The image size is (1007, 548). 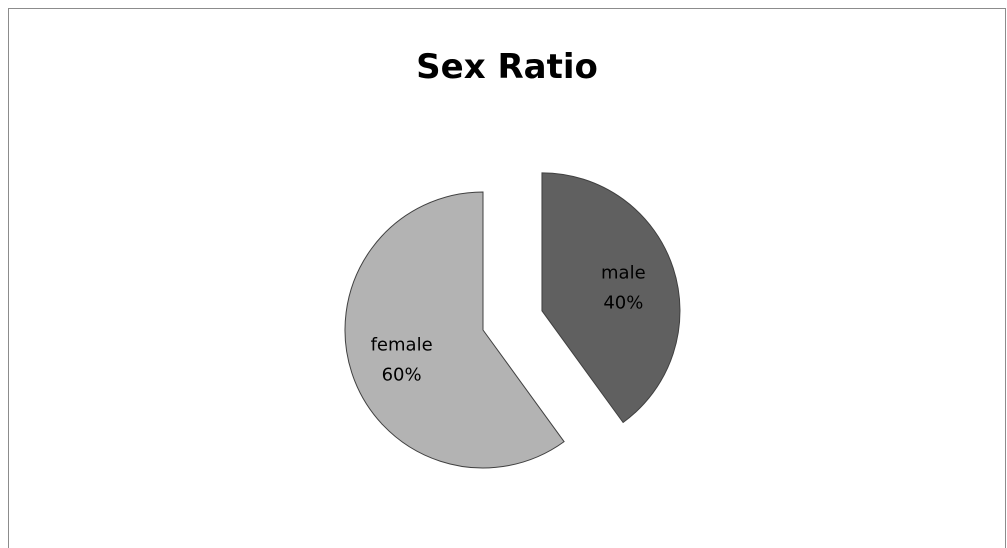 I want to click on slice-category-male: male, so click(x=623, y=272).